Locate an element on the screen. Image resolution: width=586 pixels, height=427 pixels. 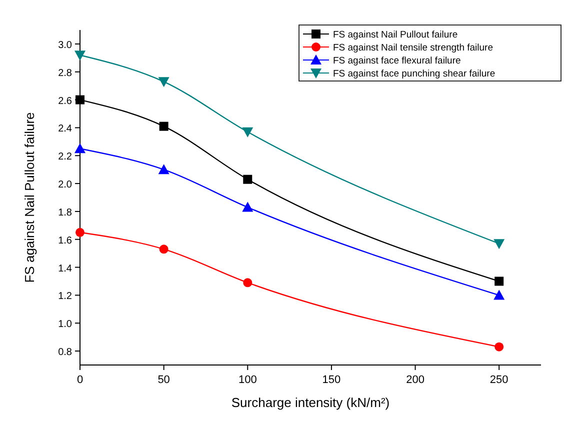
x-tick-label: 50 is located at coordinates (164, 380).